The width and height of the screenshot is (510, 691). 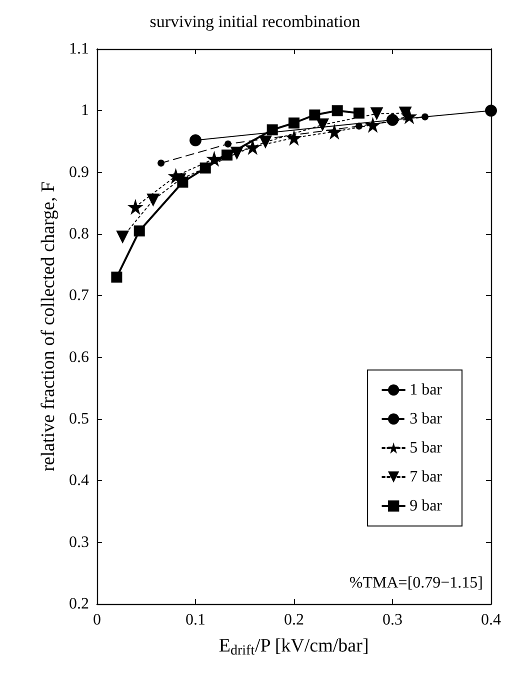 What do you see at coordinates (97, 620) in the screenshot?
I see `x-tick-label: 0` at bounding box center [97, 620].